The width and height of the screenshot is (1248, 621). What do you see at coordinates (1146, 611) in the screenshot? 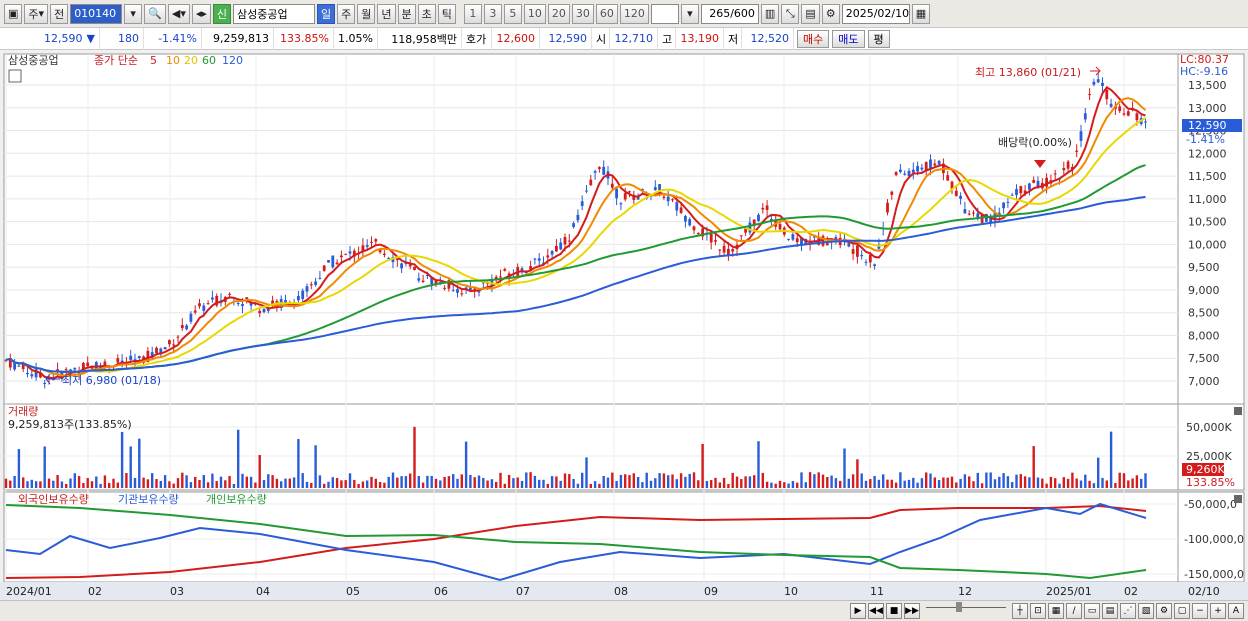
I see `save-layout-icon: ▧` at bounding box center [1146, 611].